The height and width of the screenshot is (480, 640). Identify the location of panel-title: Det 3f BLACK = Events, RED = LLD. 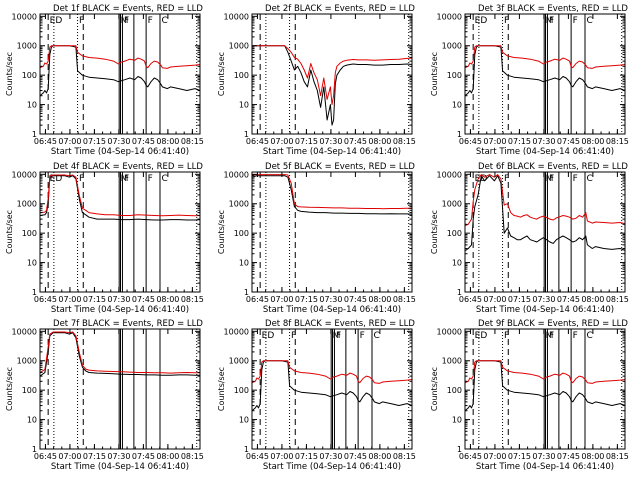
(553, 9).